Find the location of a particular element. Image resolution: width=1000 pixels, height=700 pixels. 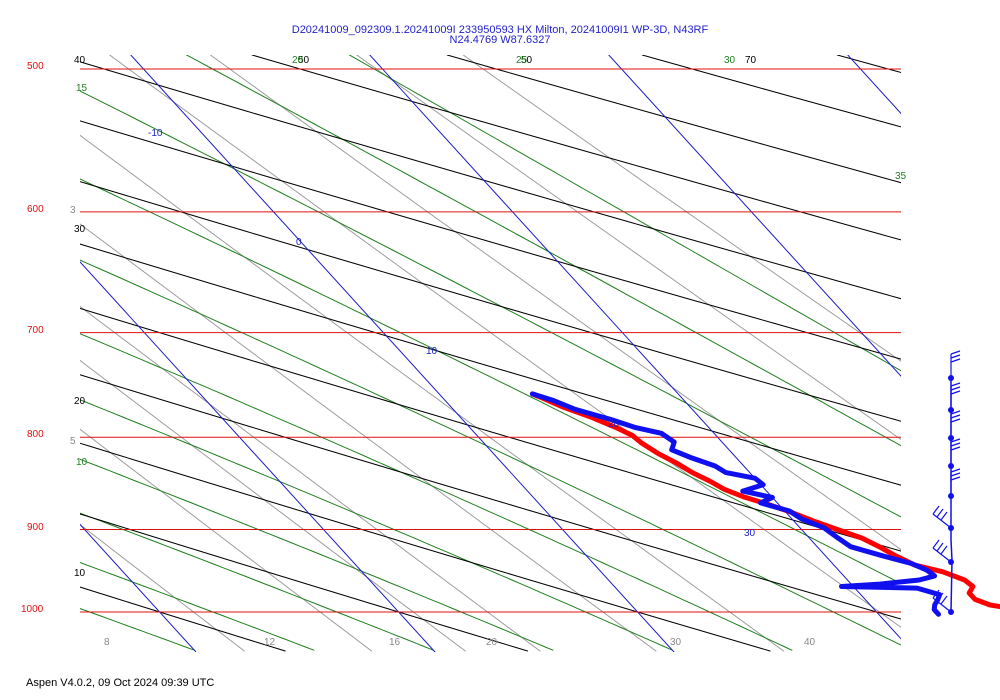

moist-adiabat-label: 25 is located at coordinates (522, 60).